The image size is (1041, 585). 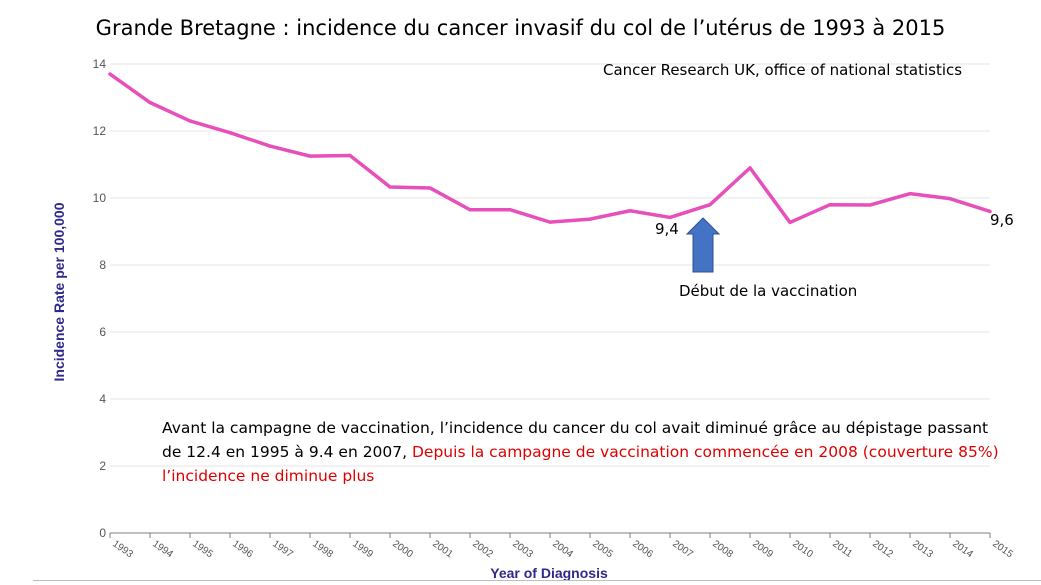 What do you see at coordinates (703, 245) in the screenshot?
I see `vaccination-arrow` at bounding box center [703, 245].